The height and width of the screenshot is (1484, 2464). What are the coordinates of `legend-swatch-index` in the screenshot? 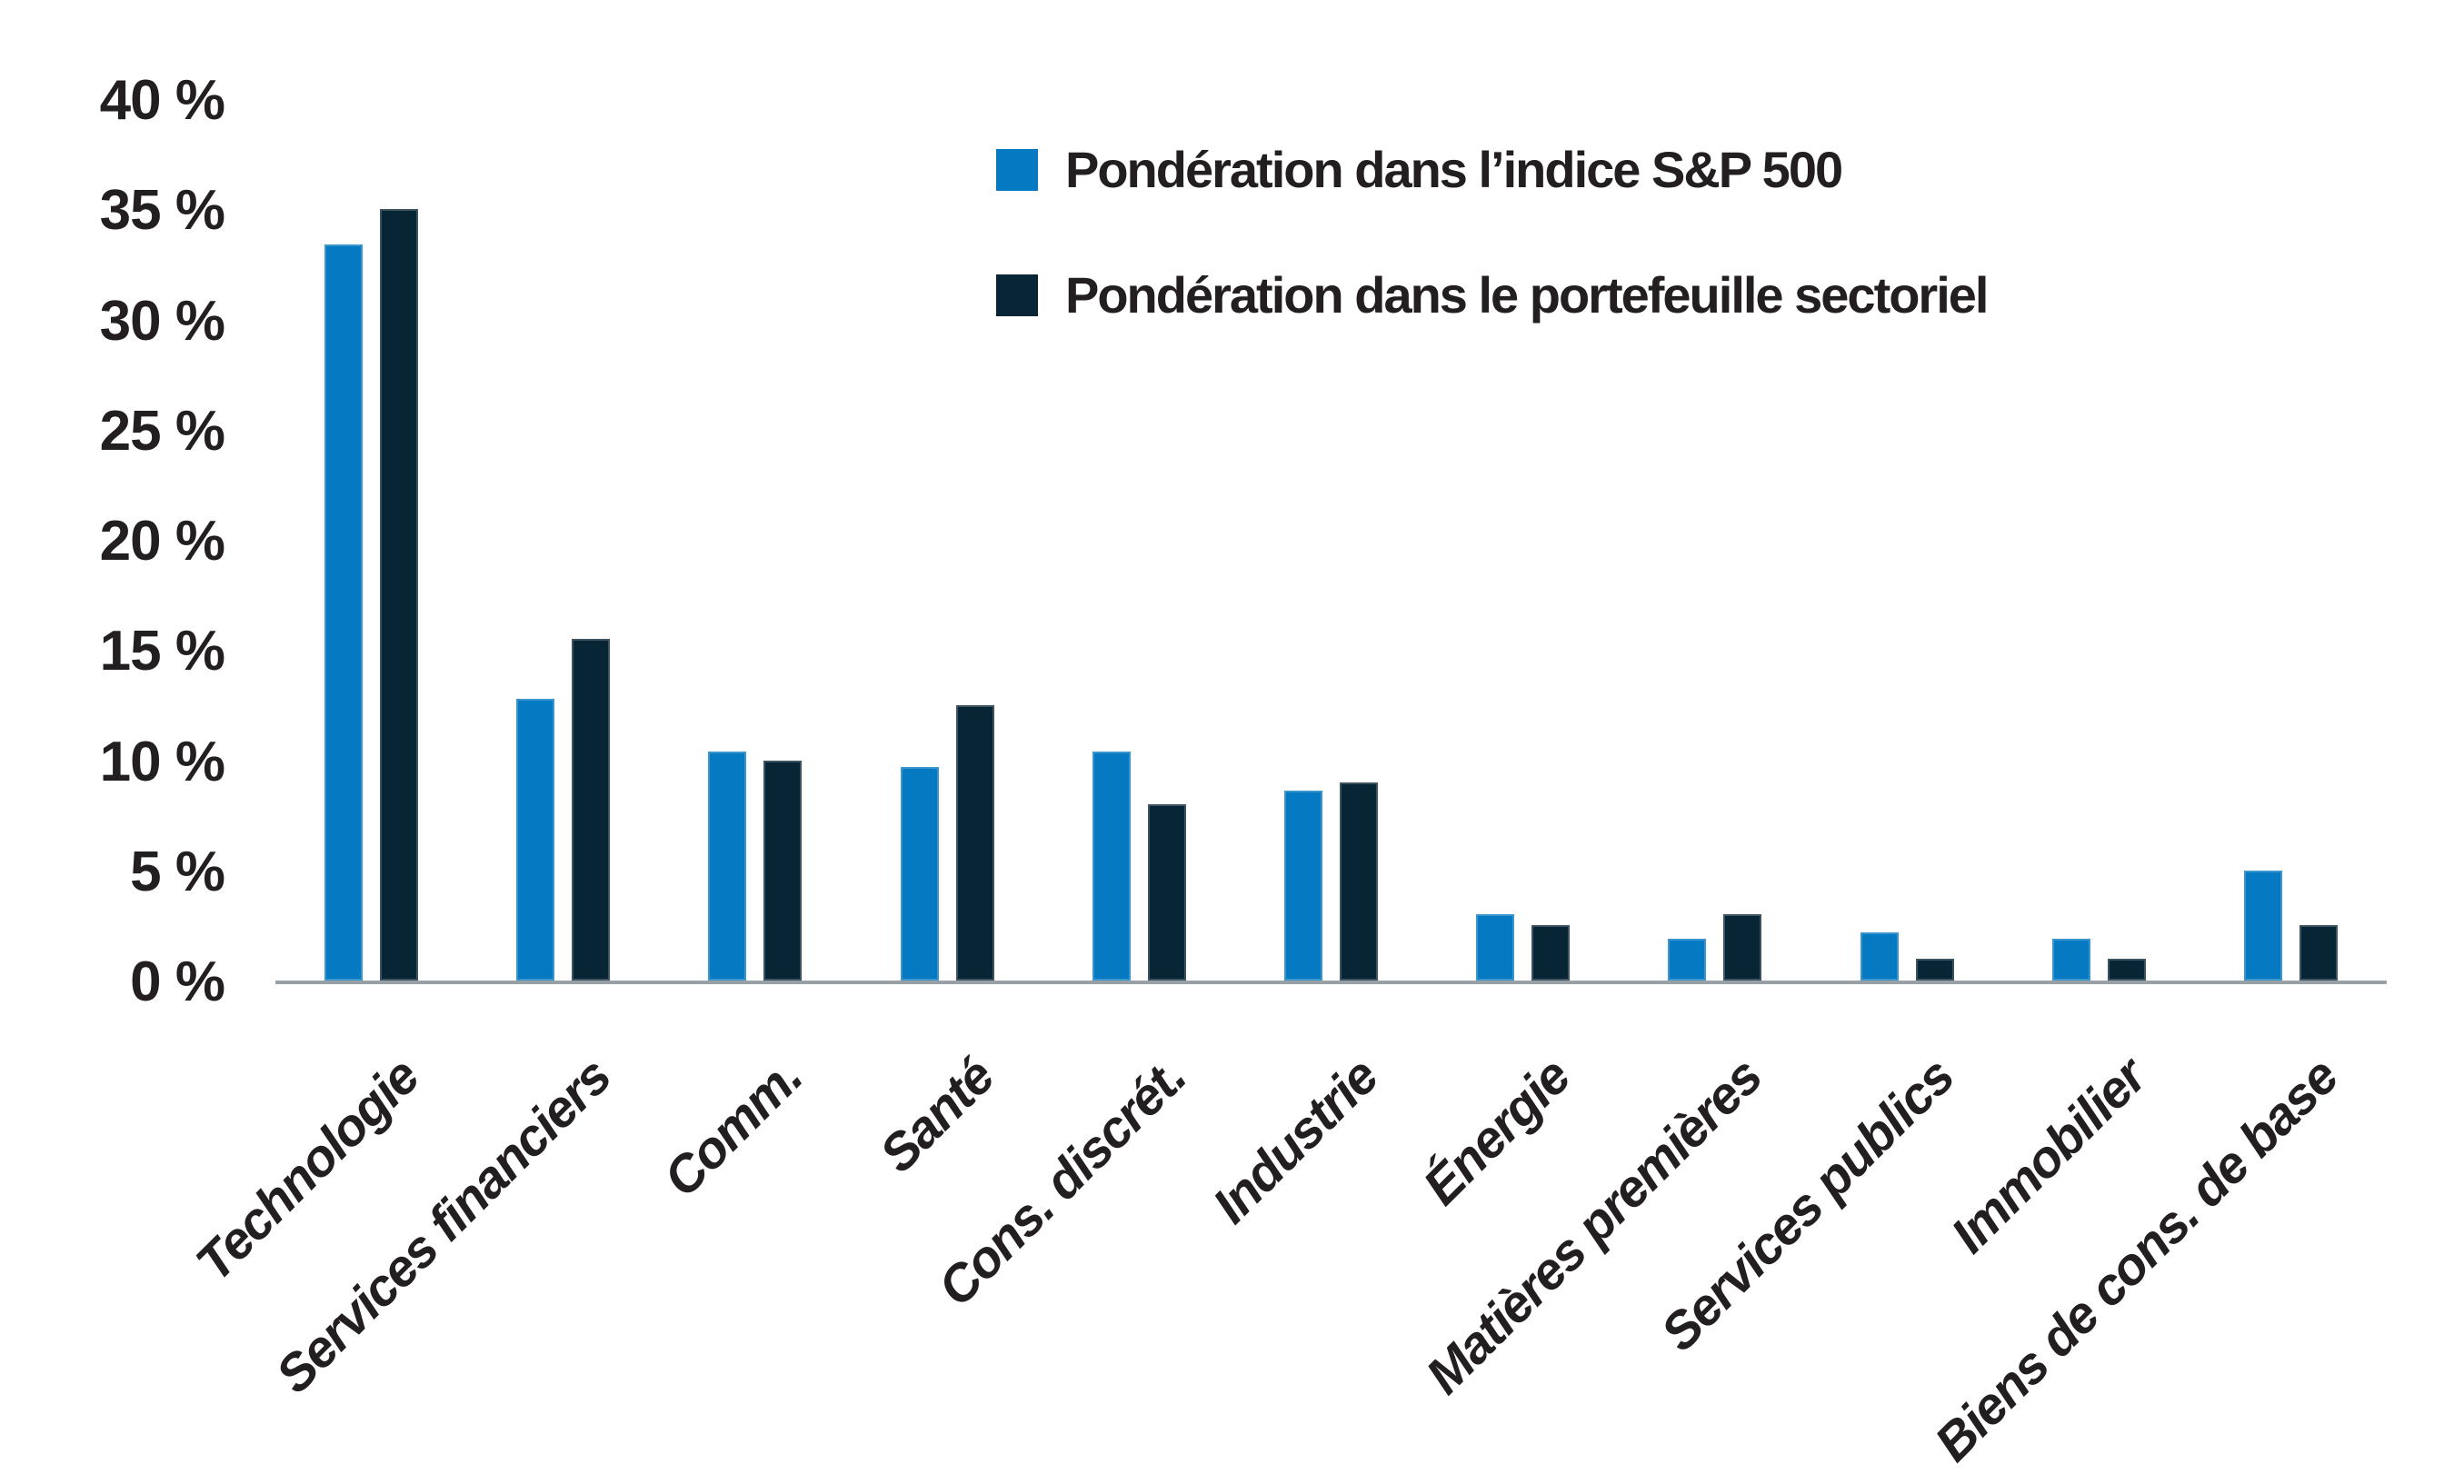 It's located at (1017, 170).